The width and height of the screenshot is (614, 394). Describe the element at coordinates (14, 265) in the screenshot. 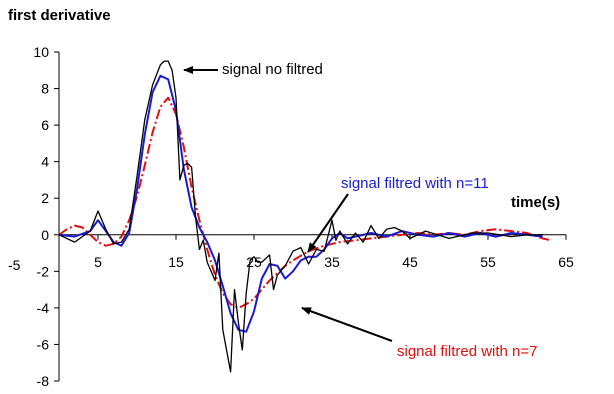

I see `origin-label: -5` at that location.